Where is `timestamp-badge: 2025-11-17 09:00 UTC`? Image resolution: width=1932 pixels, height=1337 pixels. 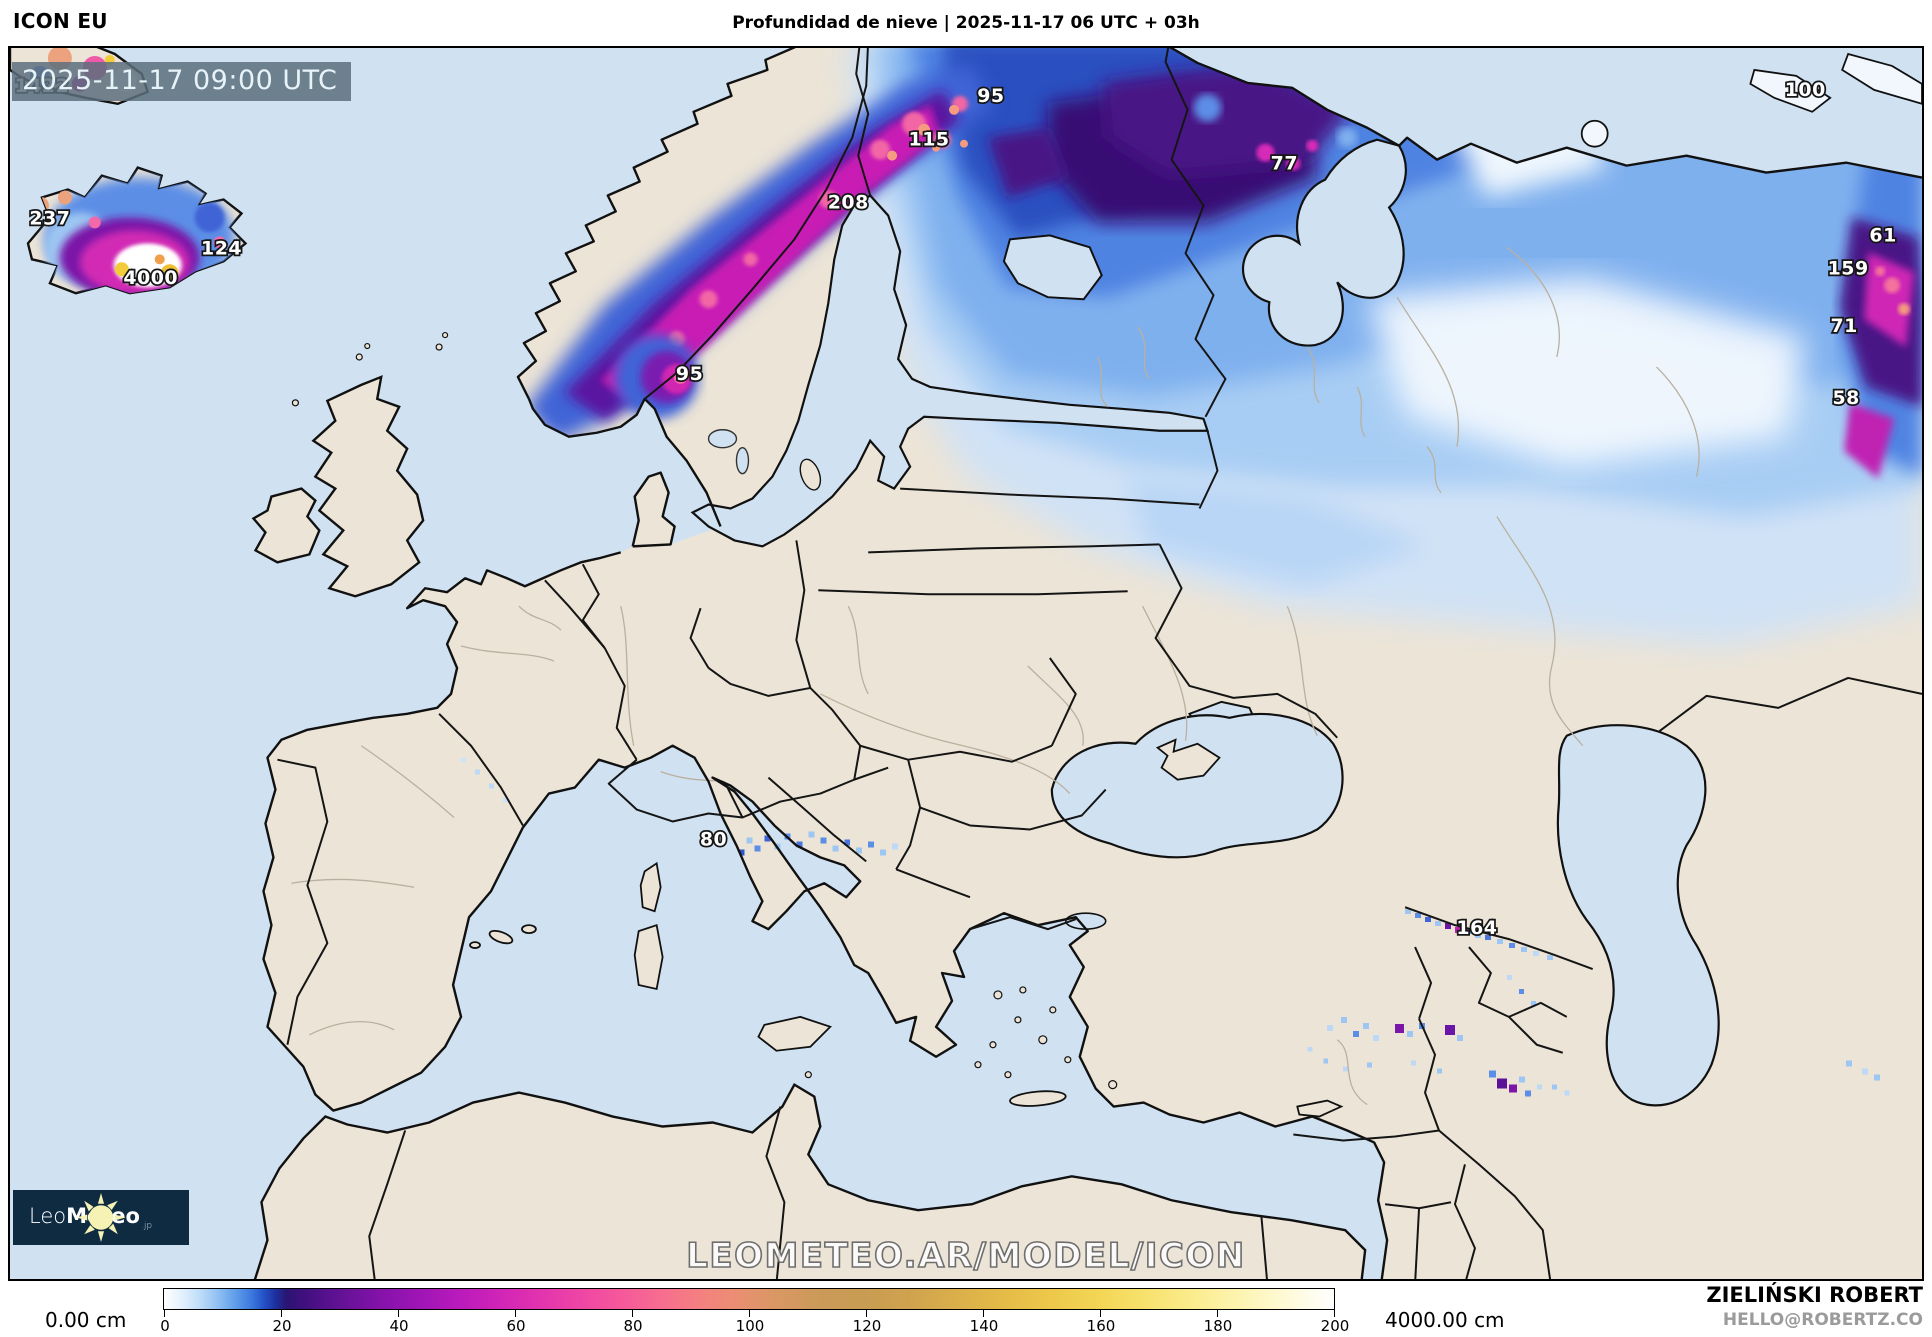
timestamp-badge: 2025-11-17 09:00 UTC is located at coordinates (182, 81).